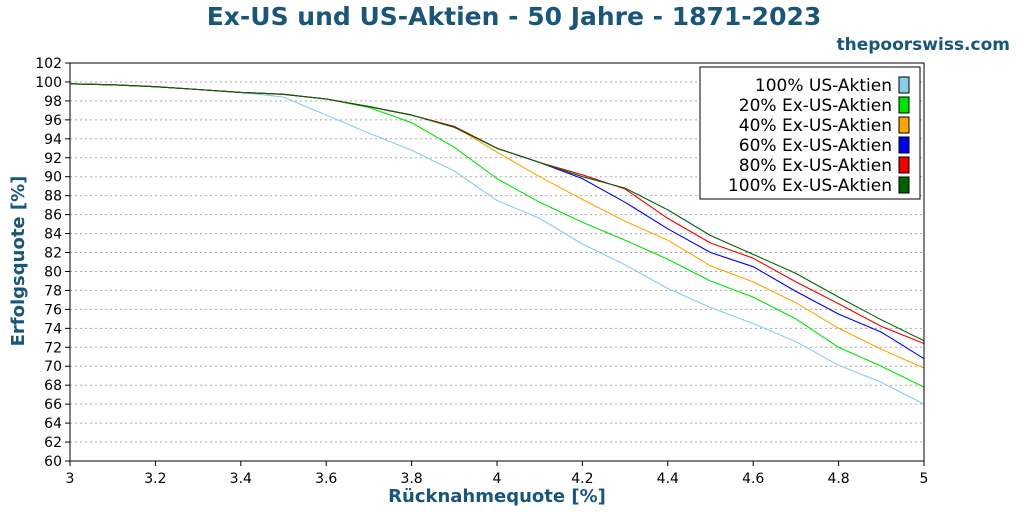 The height and width of the screenshot is (512, 1024). I want to click on x-axis-label: Rücknahmequote [%], so click(497, 496).